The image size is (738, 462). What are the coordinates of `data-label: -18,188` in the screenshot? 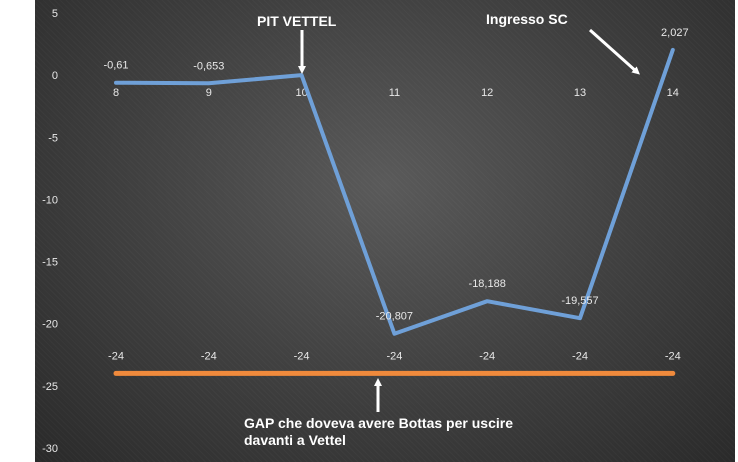 It's located at (487, 284).